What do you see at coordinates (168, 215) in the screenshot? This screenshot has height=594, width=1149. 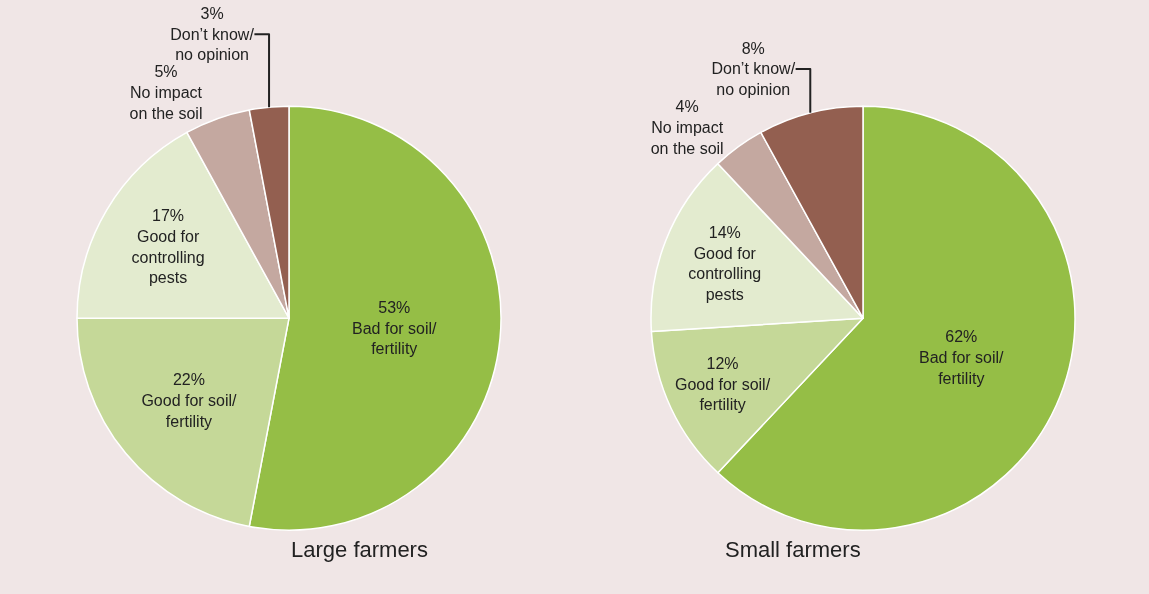 I see `data-label: 17%` at bounding box center [168, 215].